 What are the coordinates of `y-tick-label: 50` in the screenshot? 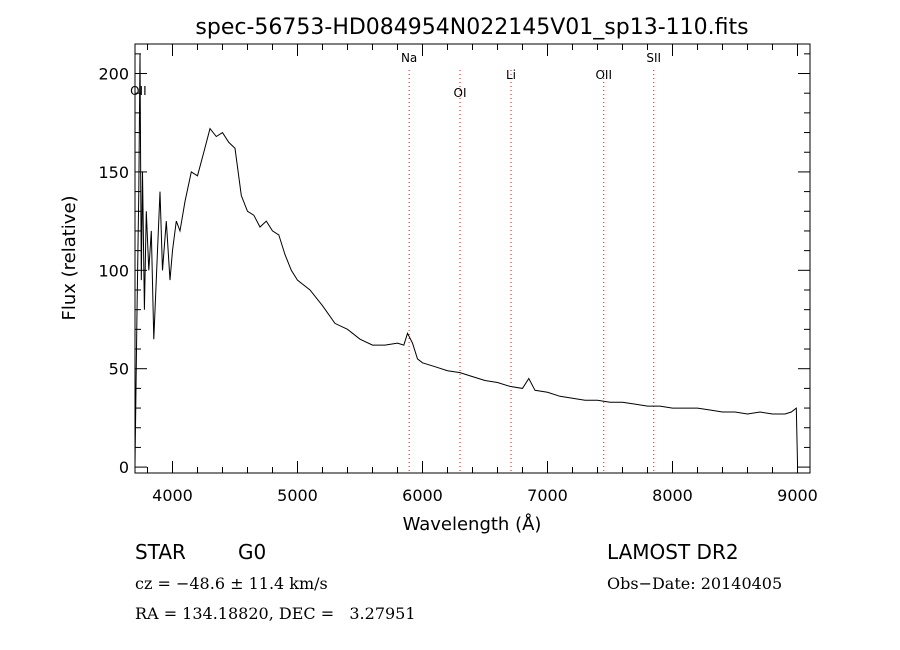 It's located at (119, 369).